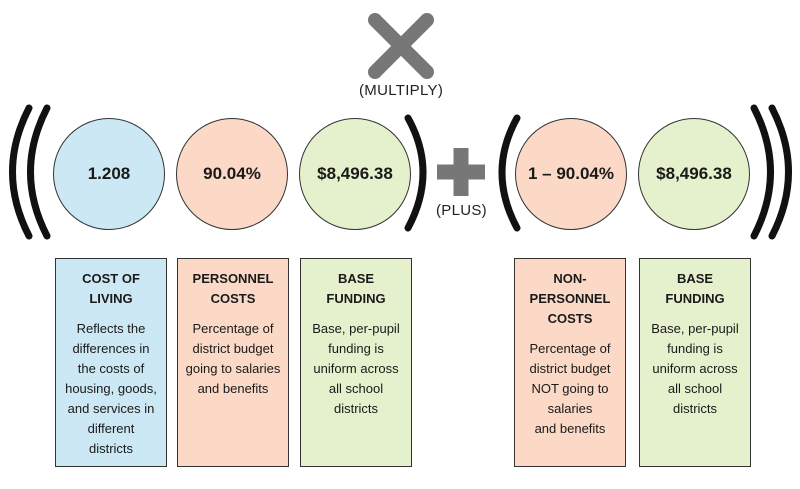 The width and height of the screenshot is (800, 489). Describe the element at coordinates (30, 172) in the screenshot. I see `left-open-double-paren-icon` at that location.